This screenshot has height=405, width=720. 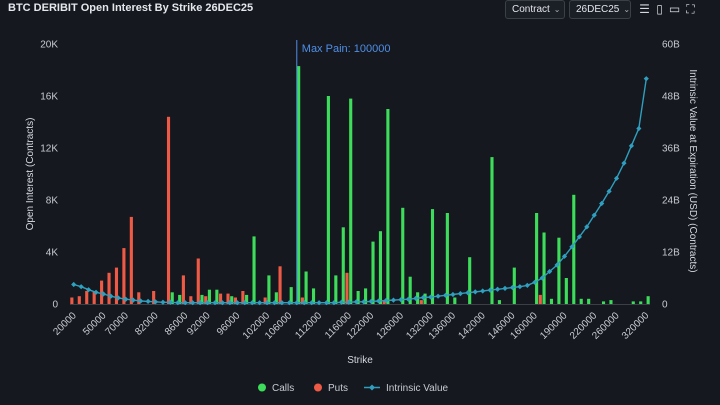 I want to click on y2-tick-label: 24B, so click(x=671, y=201).